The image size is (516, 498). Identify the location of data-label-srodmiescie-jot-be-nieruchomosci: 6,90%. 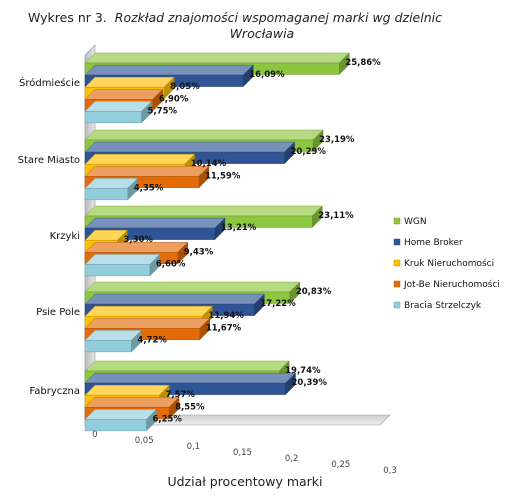
(174, 99).